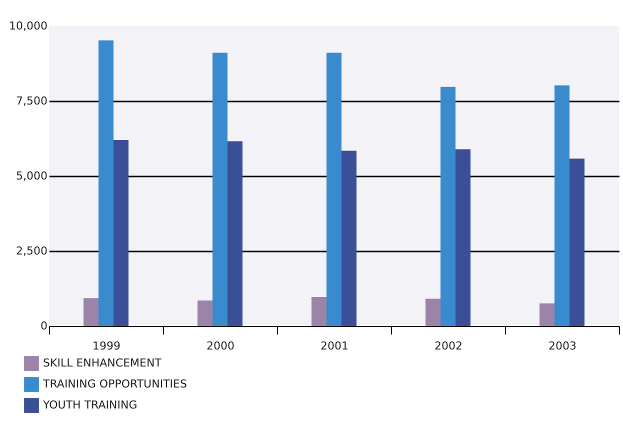  What do you see at coordinates (334, 346) in the screenshot?
I see `x-tick-label: 2001` at bounding box center [334, 346].